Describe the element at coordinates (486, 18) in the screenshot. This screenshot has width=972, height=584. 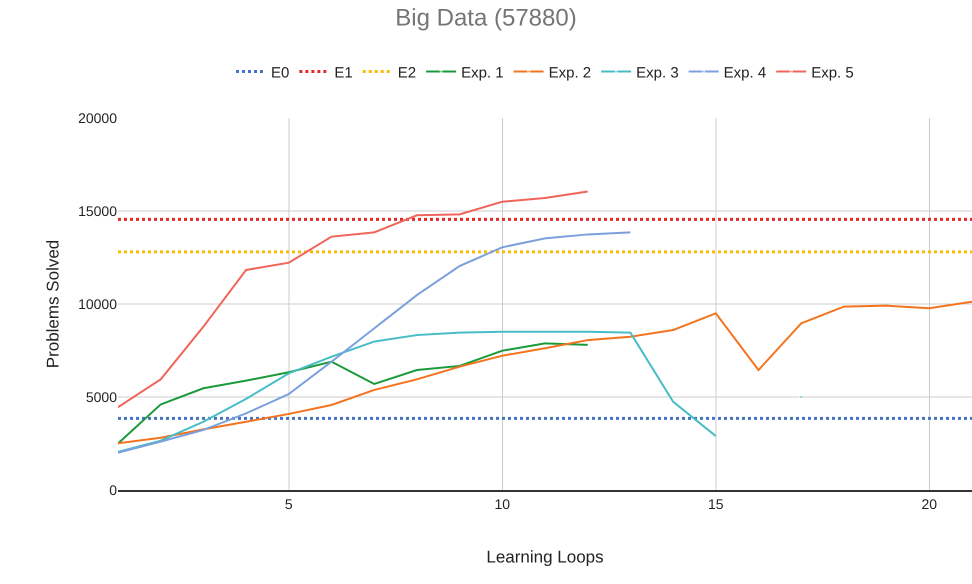
I see `chart-title: Big Data (57880)` at that location.